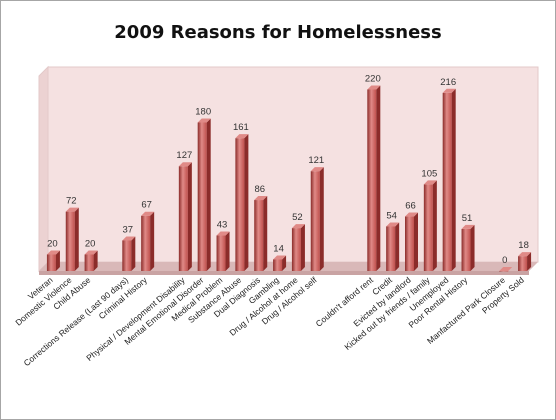 This screenshot has width=556, height=420. What do you see at coordinates (259, 189) in the screenshot?
I see `value-label: 86` at bounding box center [259, 189].